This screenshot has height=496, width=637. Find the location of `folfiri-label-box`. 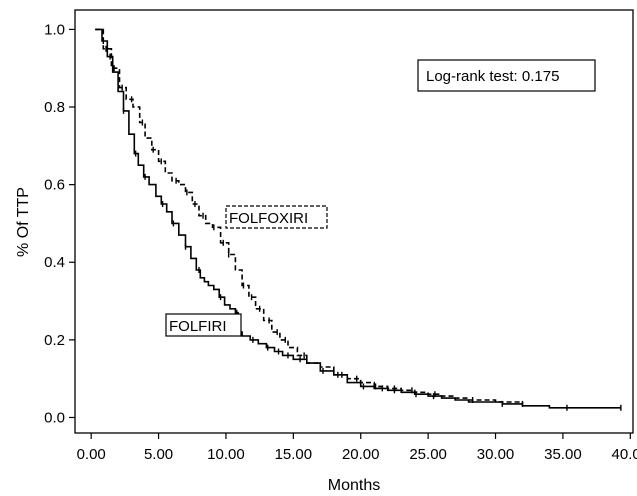

folfiri-label-box is located at coordinates (203, 325).